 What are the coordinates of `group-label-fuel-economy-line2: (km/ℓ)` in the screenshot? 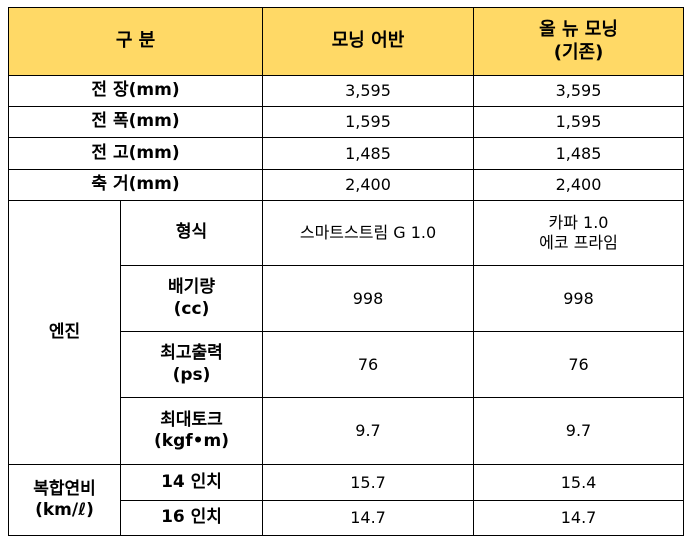 It's located at (64, 510).